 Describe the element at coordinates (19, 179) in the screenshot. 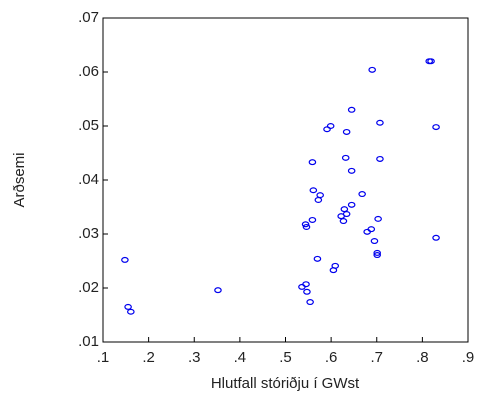

I see `y-axis-label: Arðsemi` at that location.